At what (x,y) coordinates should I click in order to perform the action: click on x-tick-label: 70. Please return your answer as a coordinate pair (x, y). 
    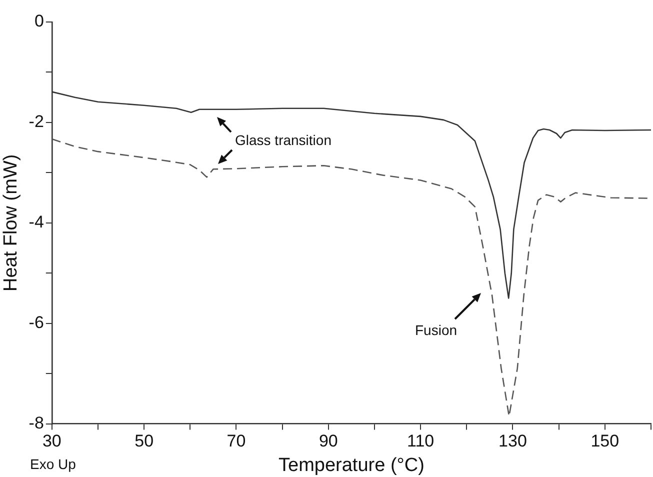
    Looking at the image, I should click on (236, 441).